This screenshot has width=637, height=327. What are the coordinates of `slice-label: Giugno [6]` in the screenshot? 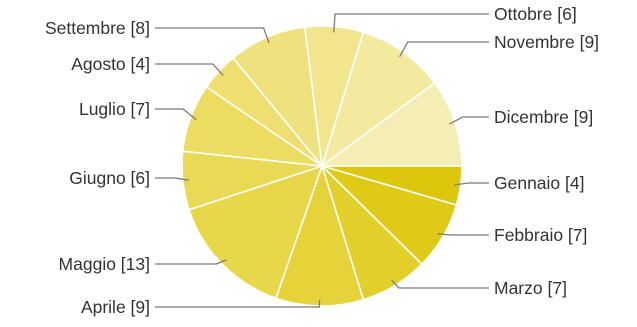 It's located at (109, 178).